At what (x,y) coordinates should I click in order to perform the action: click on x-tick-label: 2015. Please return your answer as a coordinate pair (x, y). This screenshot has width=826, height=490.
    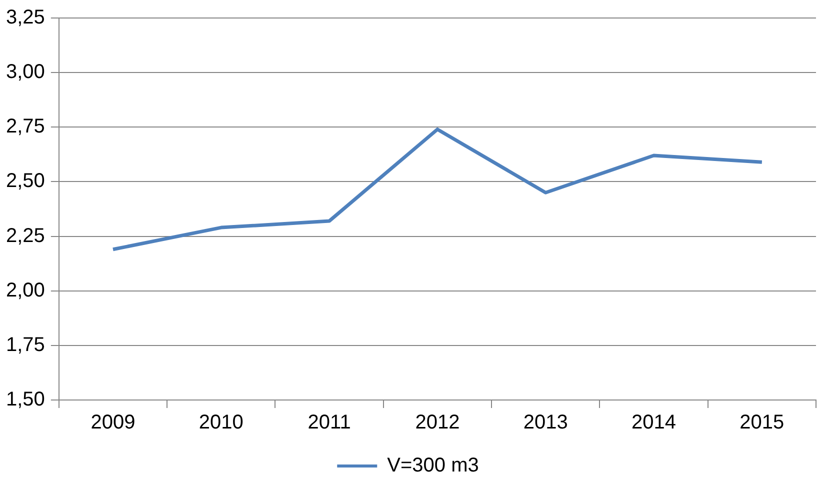
    Looking at the image, I should click on (762, 423).